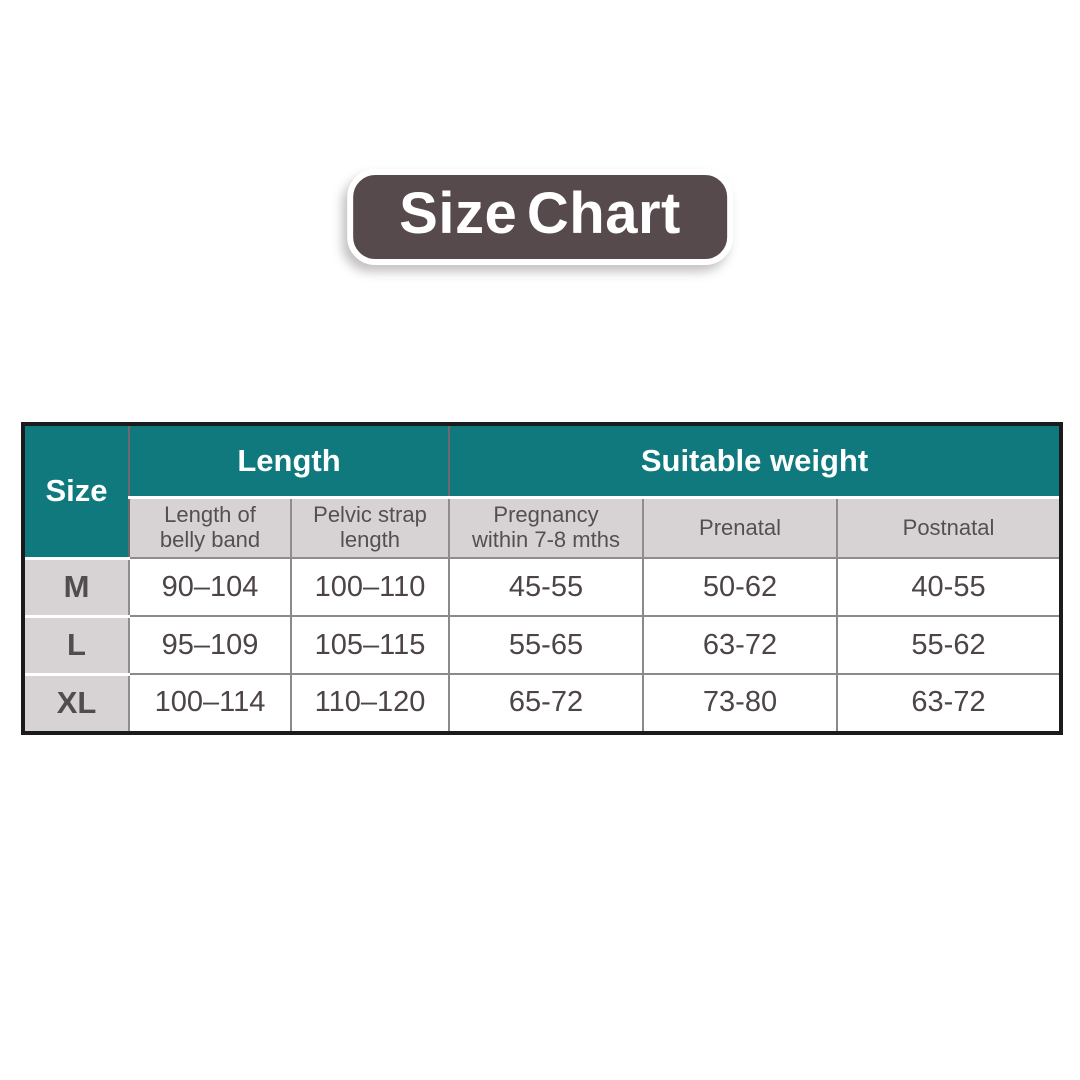  What do you see at coordinates (546, 587) in the screenshot?
I see `cell-m-pregnancy: 45-55` at bounding box center [546, 587].